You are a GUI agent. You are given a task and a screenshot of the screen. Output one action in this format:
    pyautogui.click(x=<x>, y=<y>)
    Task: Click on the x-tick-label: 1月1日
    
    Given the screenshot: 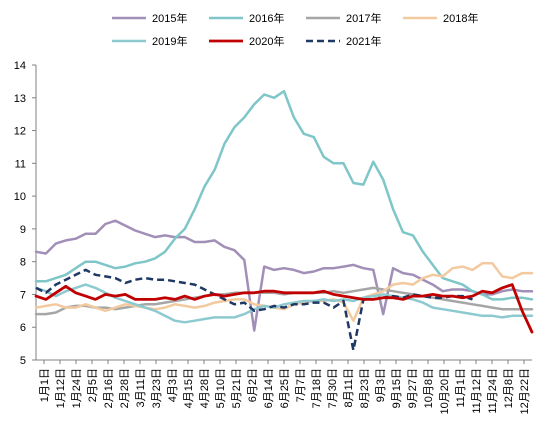 What is the action you would take?
    pyautogui.click(x=45, y=385)
    